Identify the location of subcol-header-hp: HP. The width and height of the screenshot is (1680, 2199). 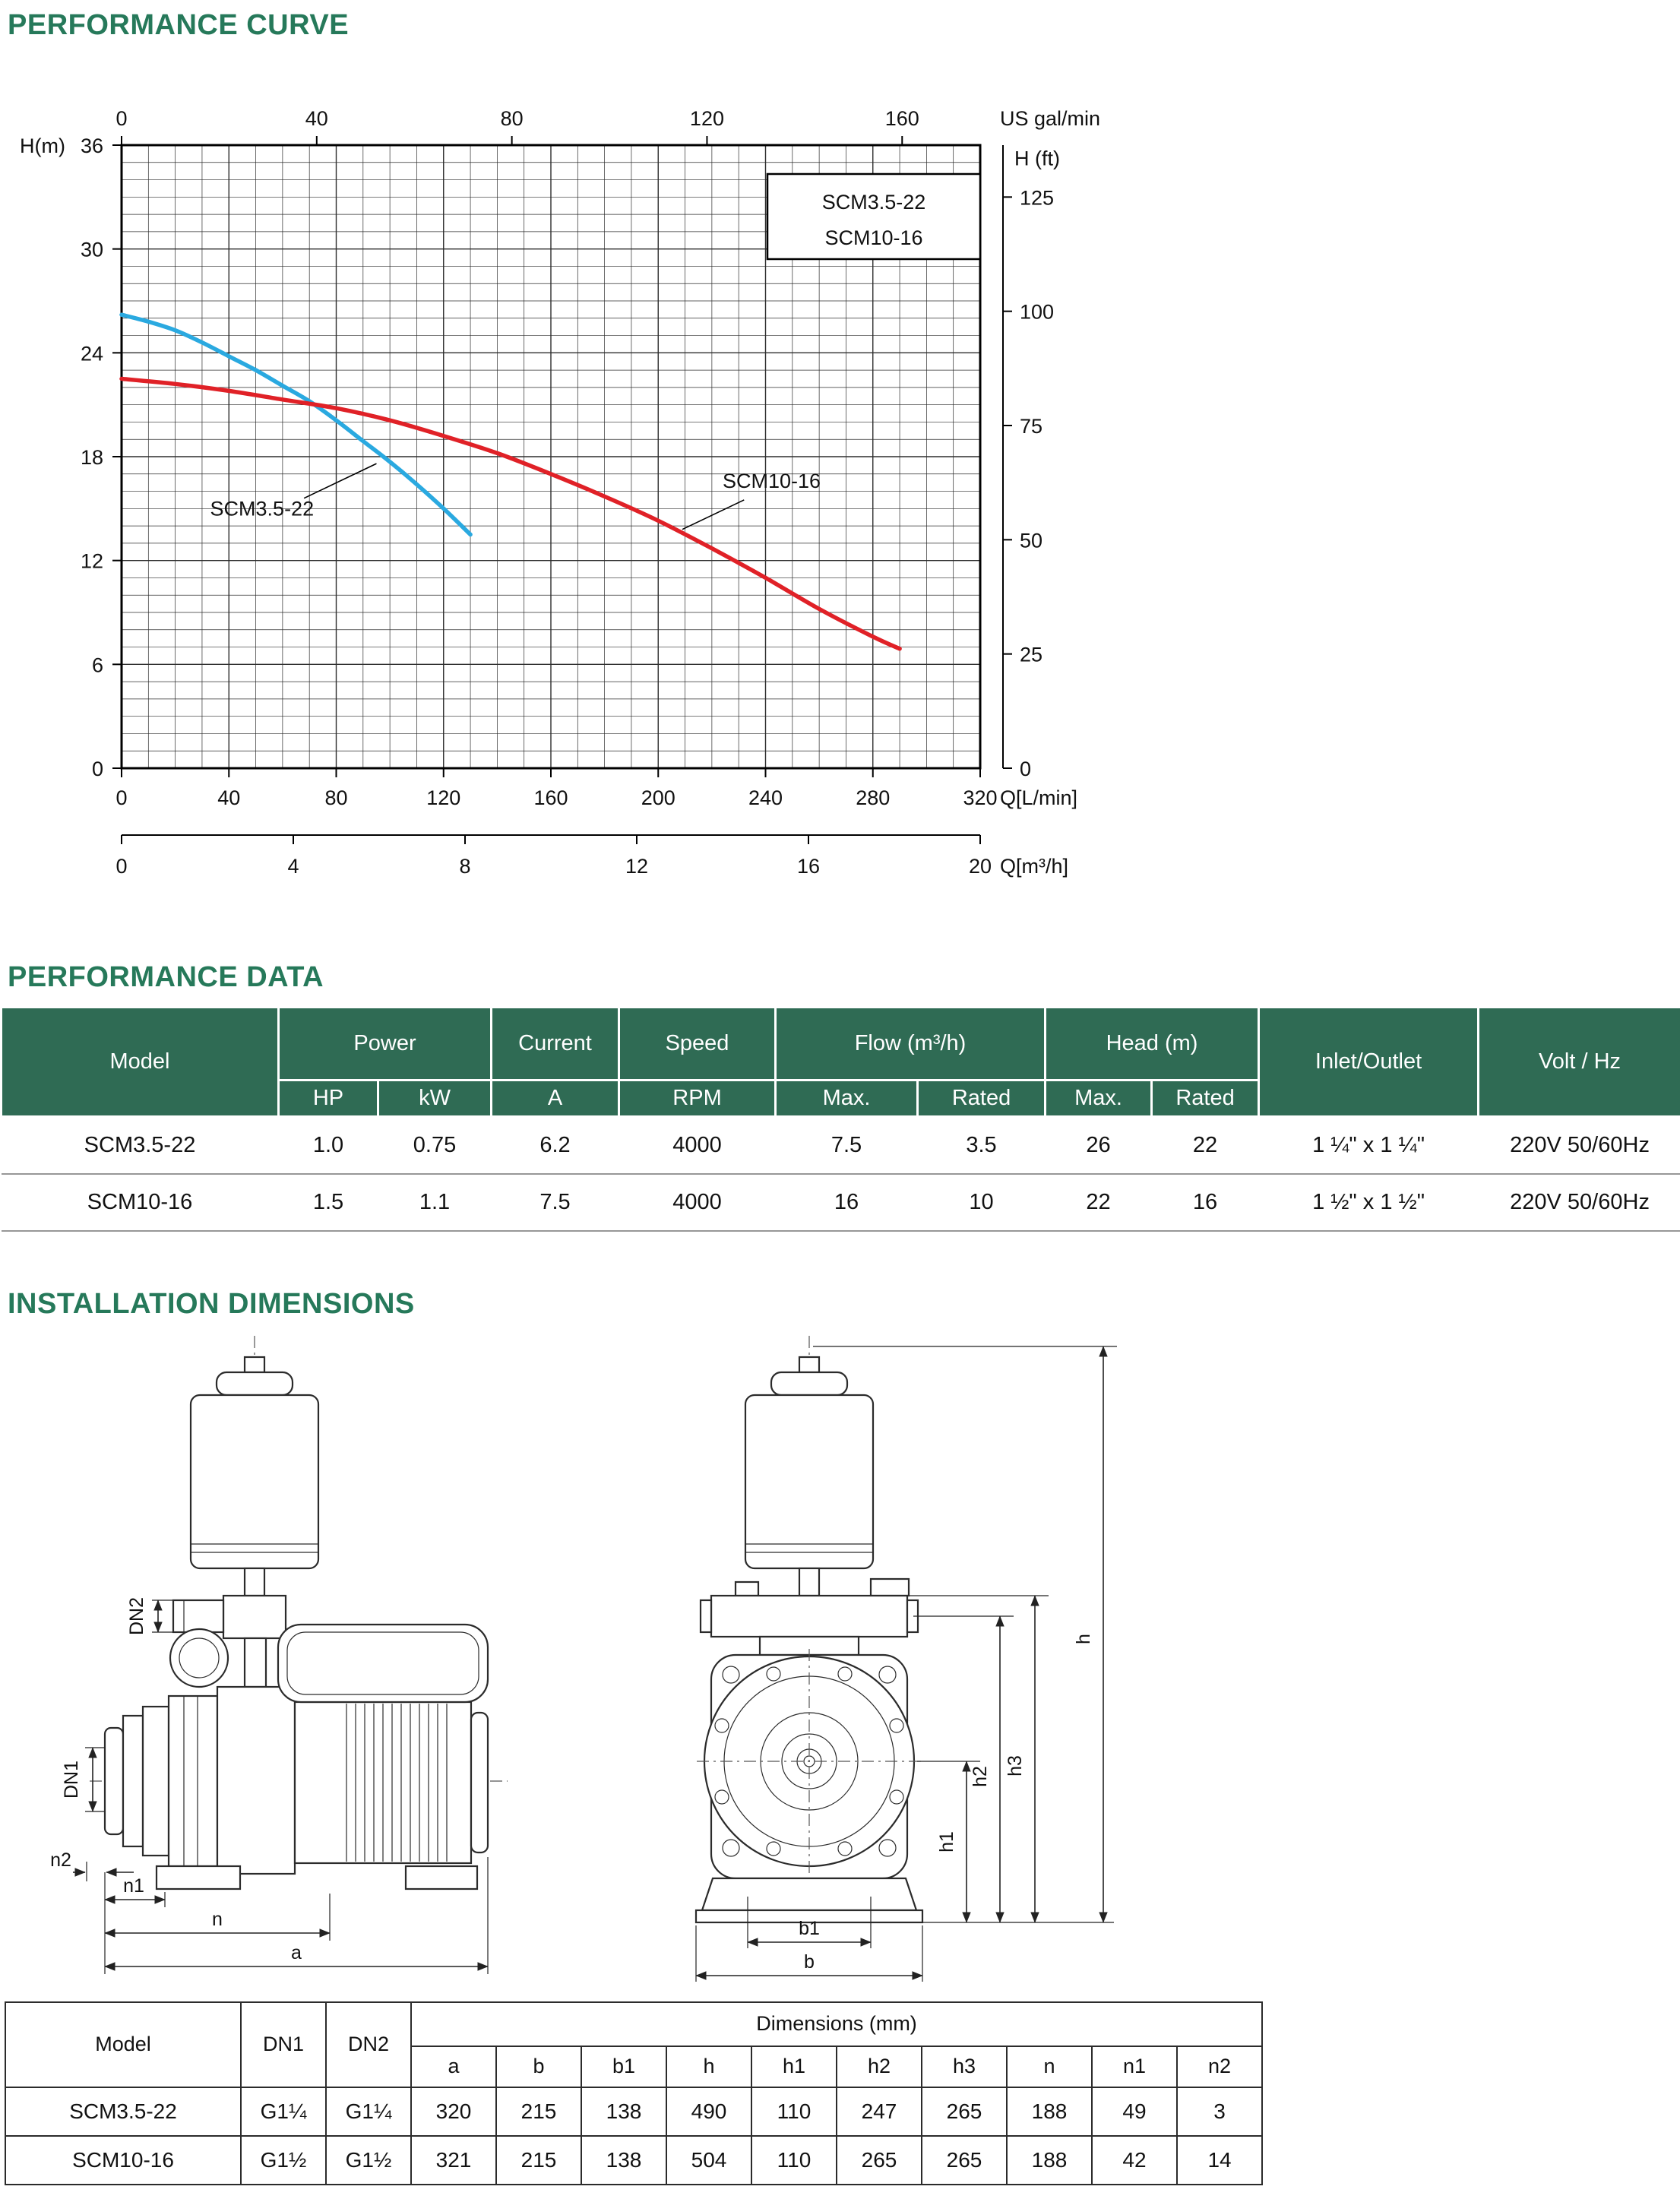
(328, 1098).